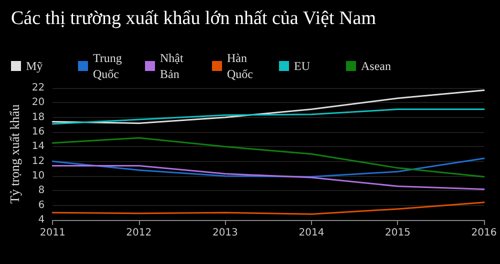  Describe the element at coordinates (14, 154) in the screenshot. I see `y-axis-title: Tỷ trọng xuất khẩu` at that location.